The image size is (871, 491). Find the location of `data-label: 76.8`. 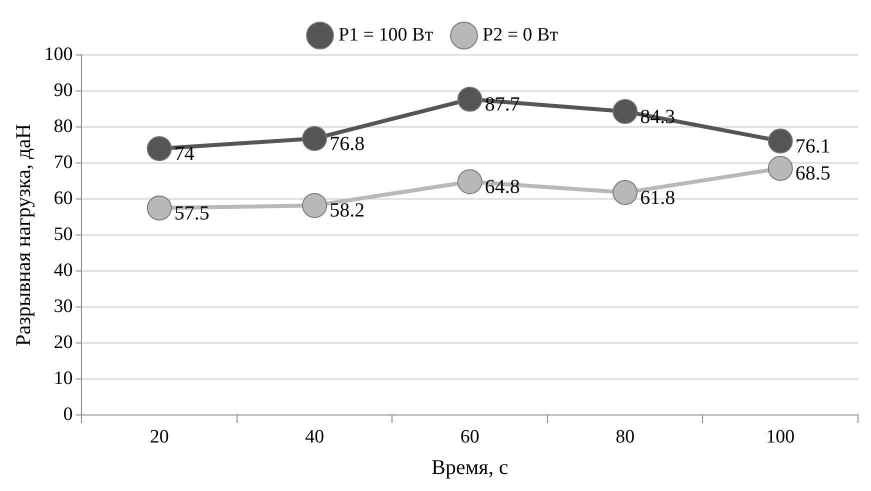

data-label: 76.8 is located at coordinates (347, 143).